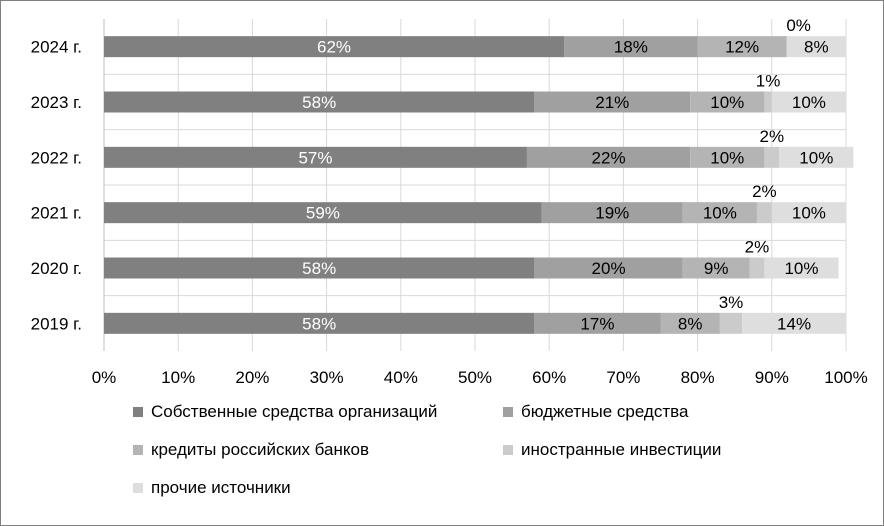 The image size is (884, 526). I want to click on data-label: 0%, so click(798, 25).